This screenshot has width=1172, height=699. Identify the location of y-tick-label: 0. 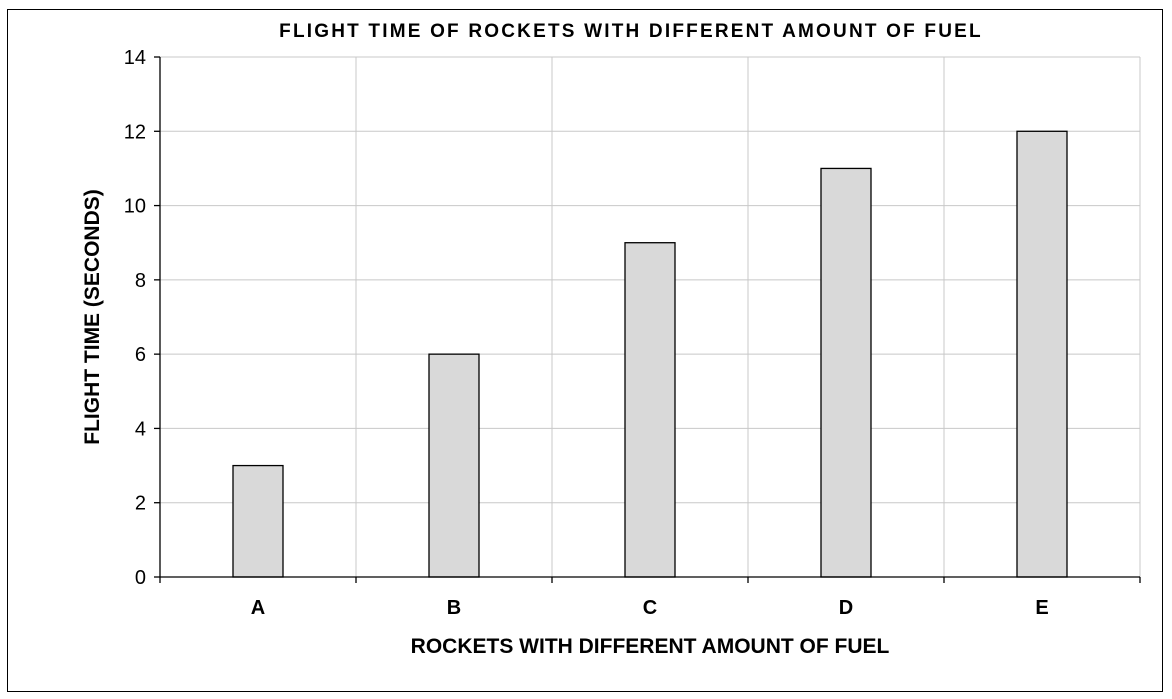
(140, 578).